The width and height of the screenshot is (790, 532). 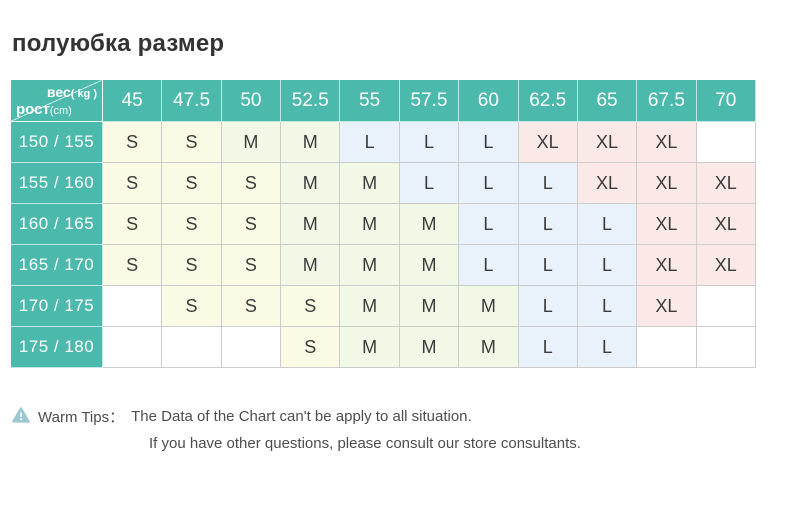 What do you see at coordinates (726, 100) in the screenshot?
I see `col-header: 70` at bounding box center [726, 100].